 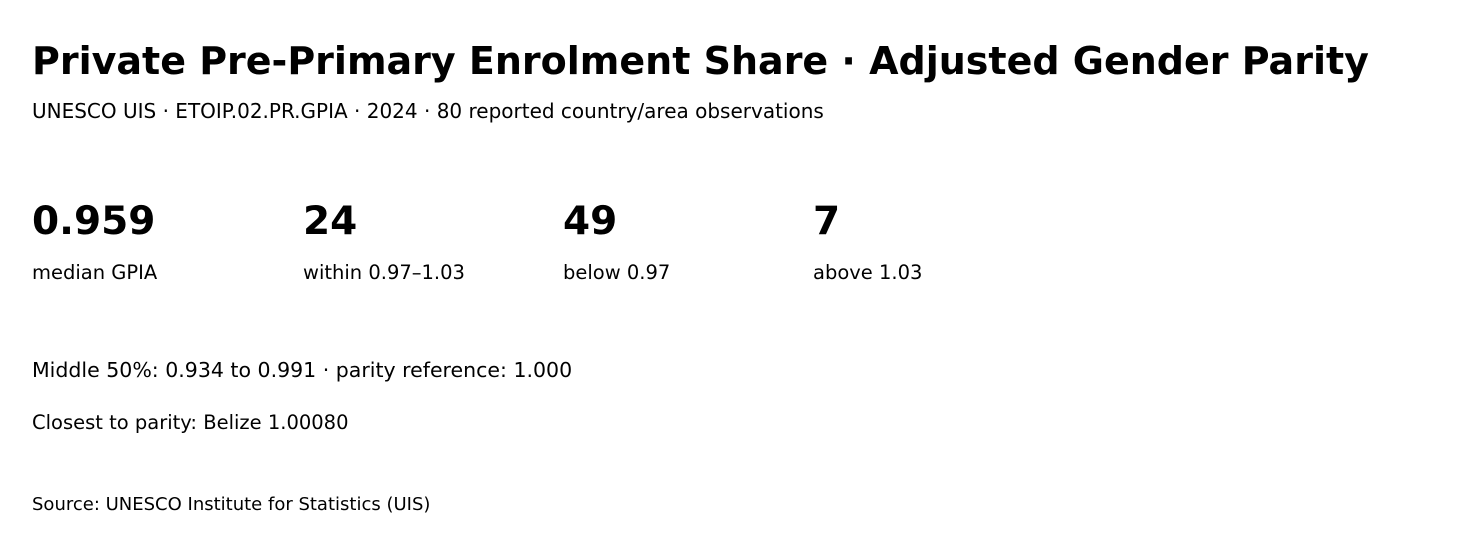 What do you see at coordinates (384, 272) in the screenshot?
I see `stat-label: within 0.97–1.03` at bounding box center [384, 272].